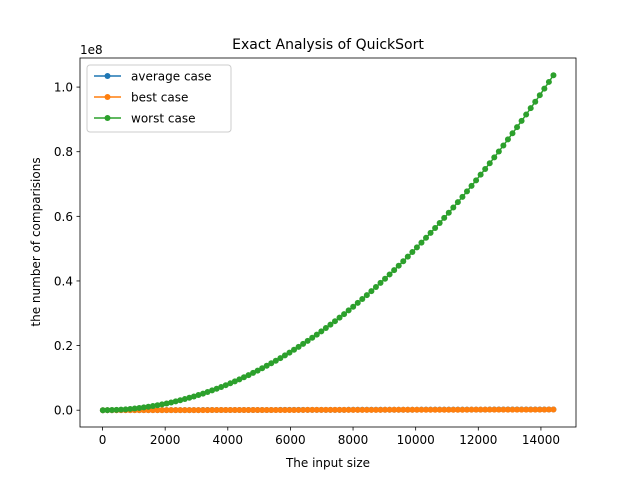  Describe the element at coordinates (328, 45) in the screenshot. I see `chart-title: Exact Analysis of QuickSort` at that location.